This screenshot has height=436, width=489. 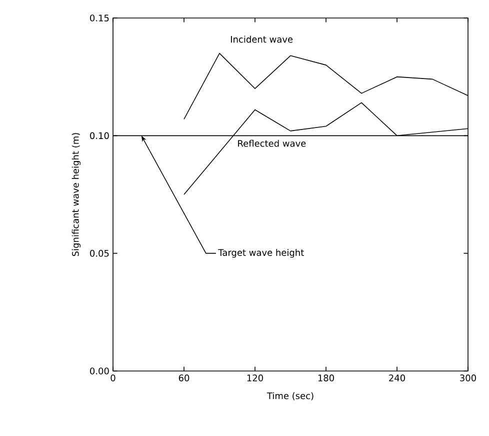 What do you see at coordinates (468, 378) in the screenshot?
I see `x-tick-label: 300` at bounding box center [468, 378].